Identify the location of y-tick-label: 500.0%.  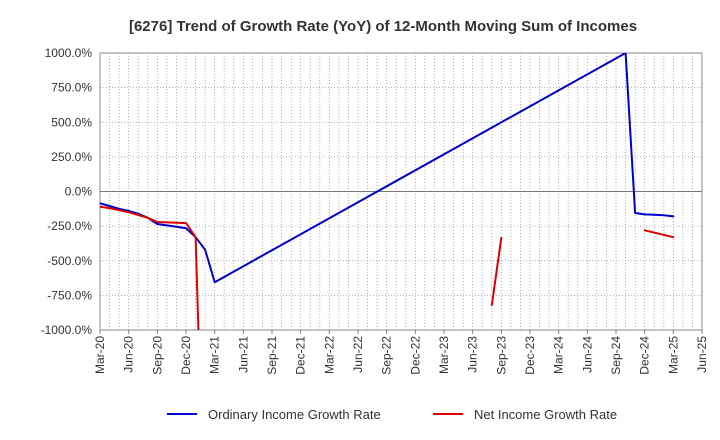
(71, 122).